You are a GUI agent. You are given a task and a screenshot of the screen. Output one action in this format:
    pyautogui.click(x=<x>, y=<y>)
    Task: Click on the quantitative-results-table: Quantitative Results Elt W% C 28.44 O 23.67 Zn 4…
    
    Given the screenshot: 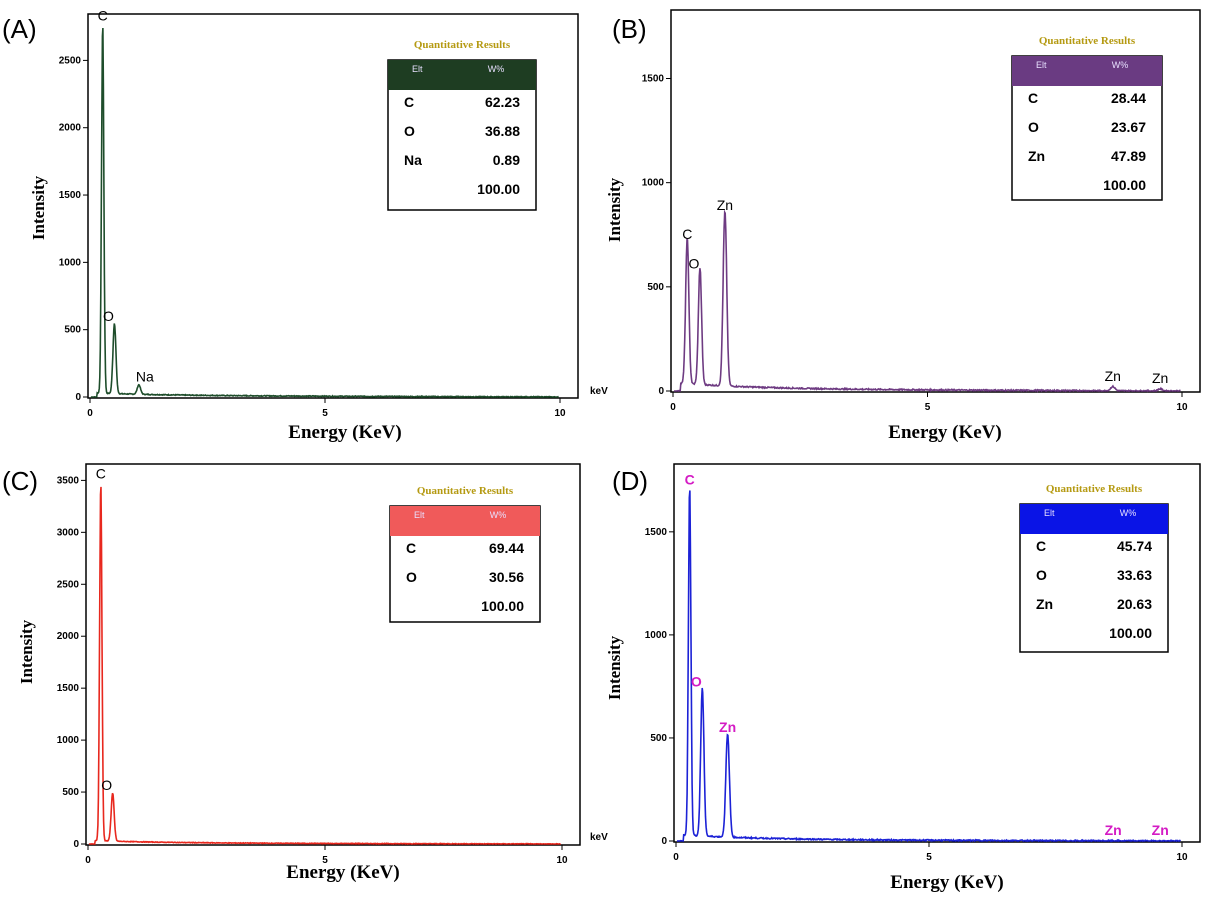 What is the action you would take?
    pyautogui.click(x=1087, y=118)
    